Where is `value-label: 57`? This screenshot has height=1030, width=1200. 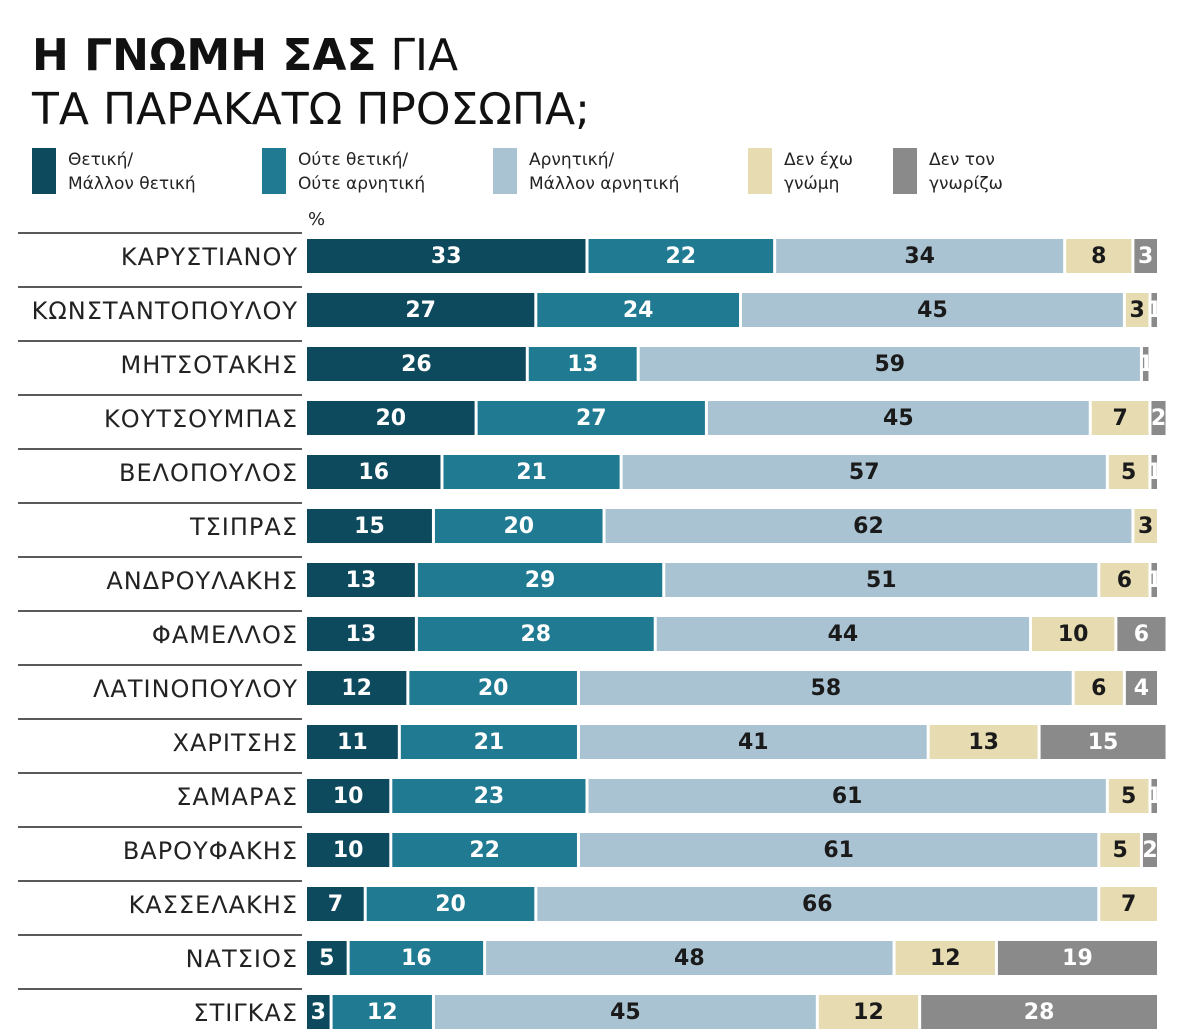 value-label: 57 is located at coordinates (864, 472).